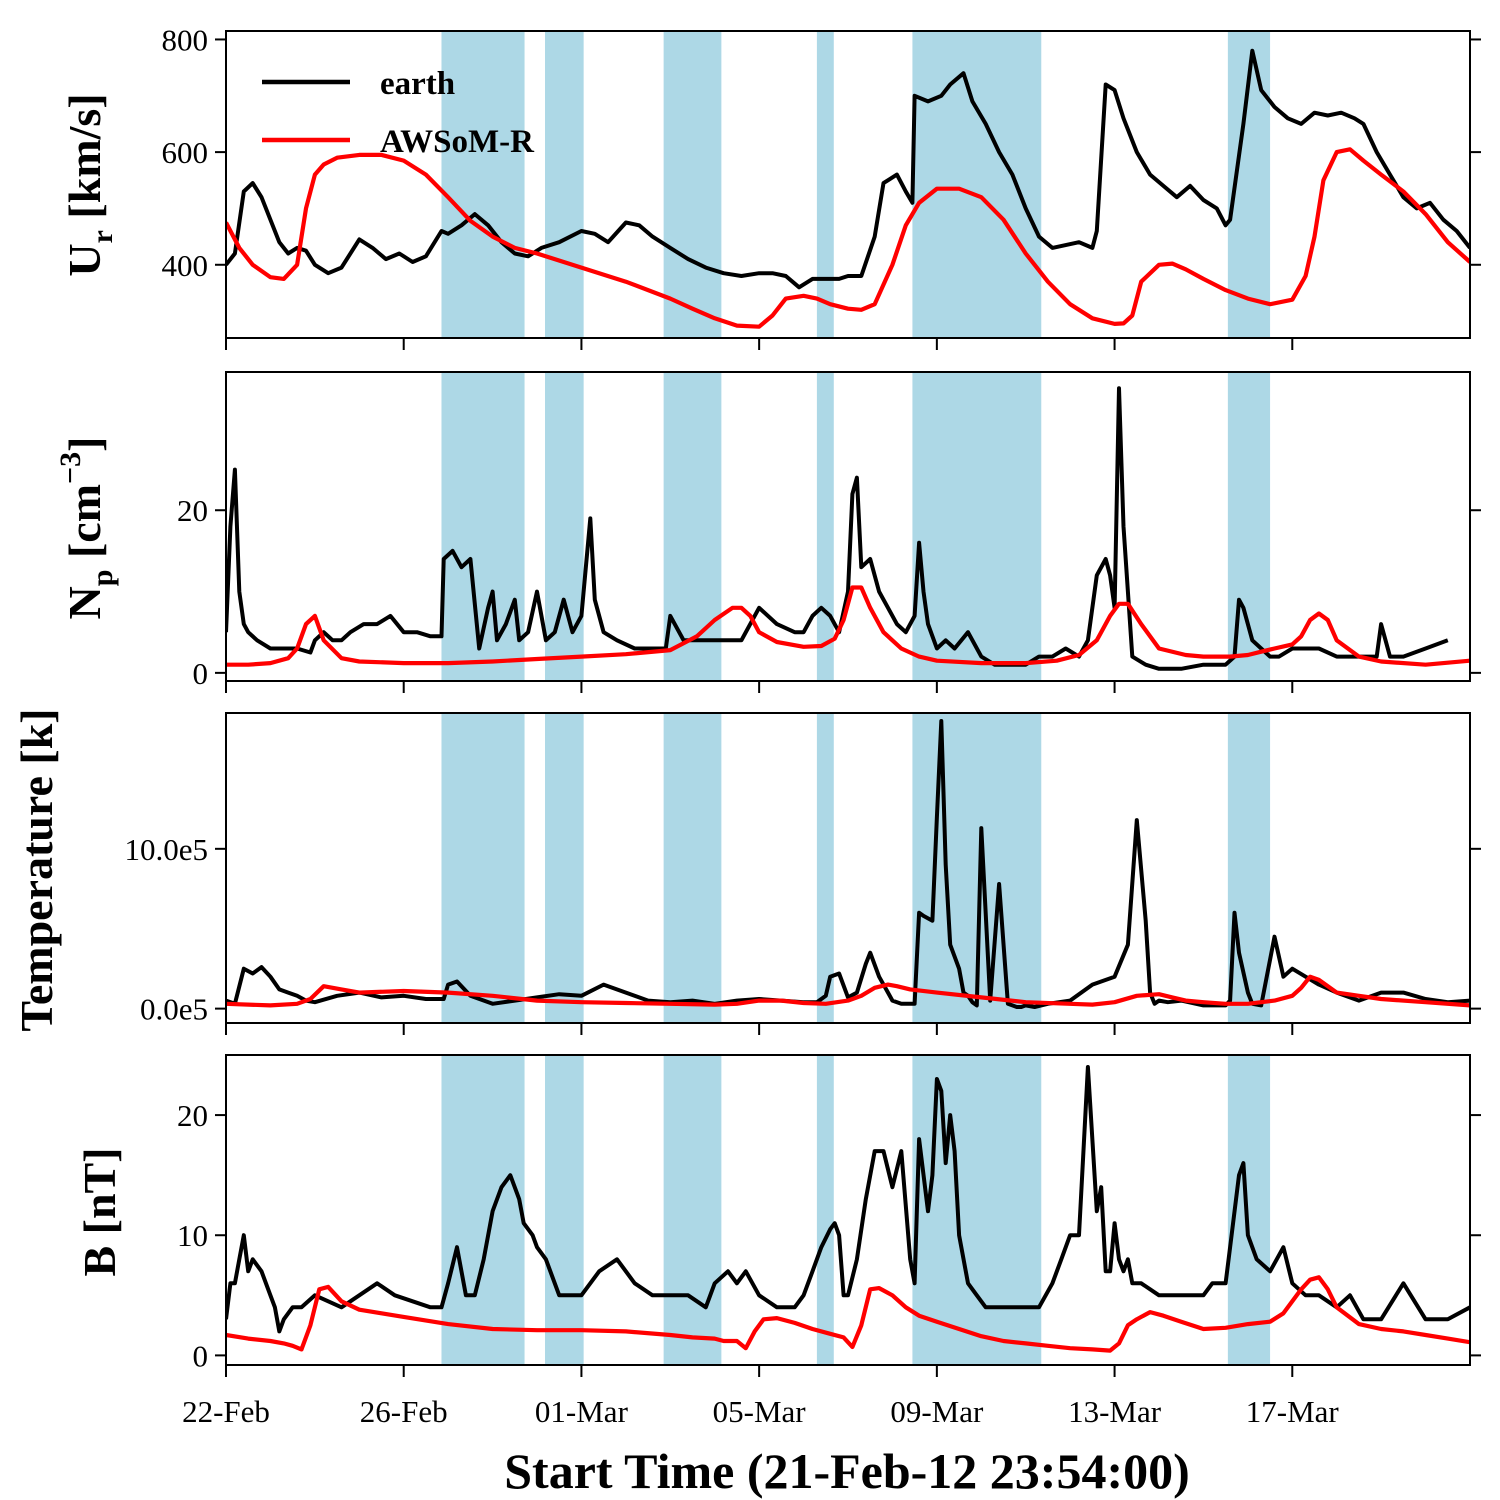 The height and width of the screenshot is (1500, 1500). I want to click on x-tick-label: 17-Mar, so click(1293, 1411).